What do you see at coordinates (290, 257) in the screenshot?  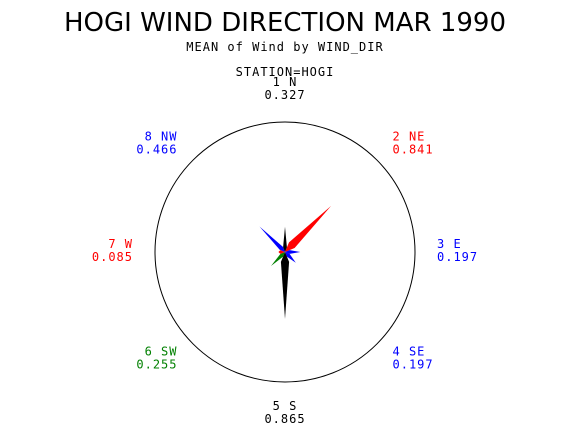 I see `petal-se` at bounding box center [290, 257].